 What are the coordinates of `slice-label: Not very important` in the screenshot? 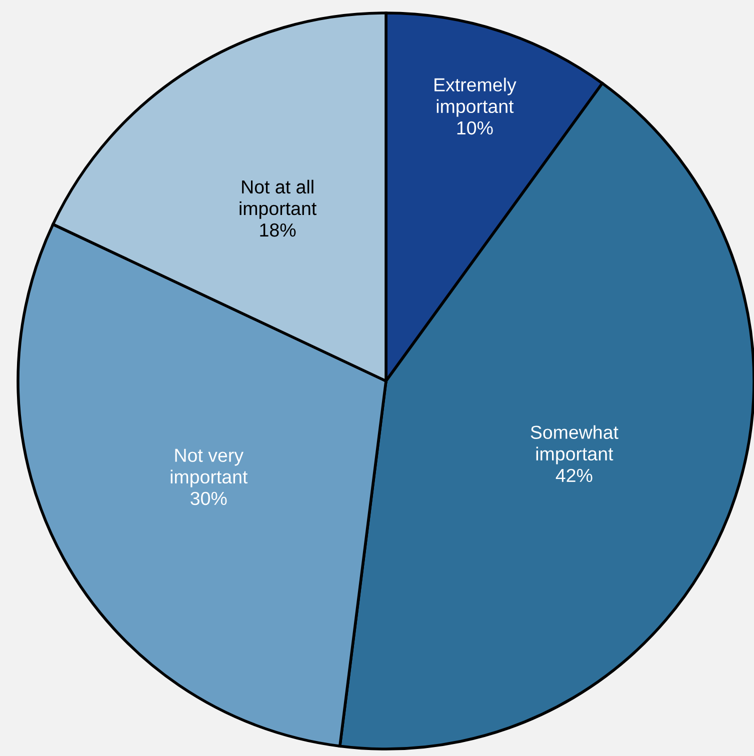 It's located at (209, 468).